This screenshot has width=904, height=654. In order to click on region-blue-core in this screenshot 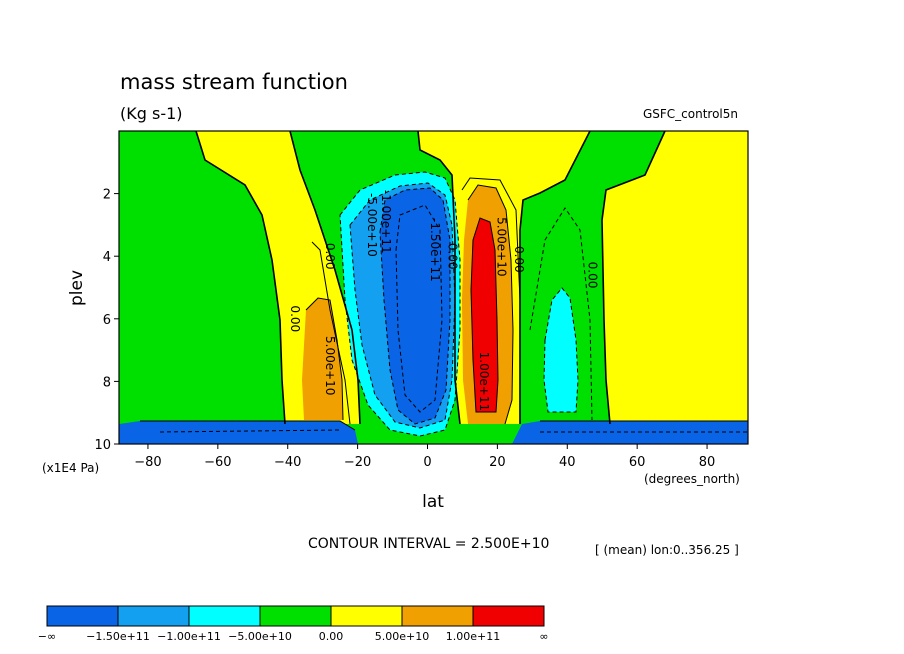, I will do `click(415, 306)`.